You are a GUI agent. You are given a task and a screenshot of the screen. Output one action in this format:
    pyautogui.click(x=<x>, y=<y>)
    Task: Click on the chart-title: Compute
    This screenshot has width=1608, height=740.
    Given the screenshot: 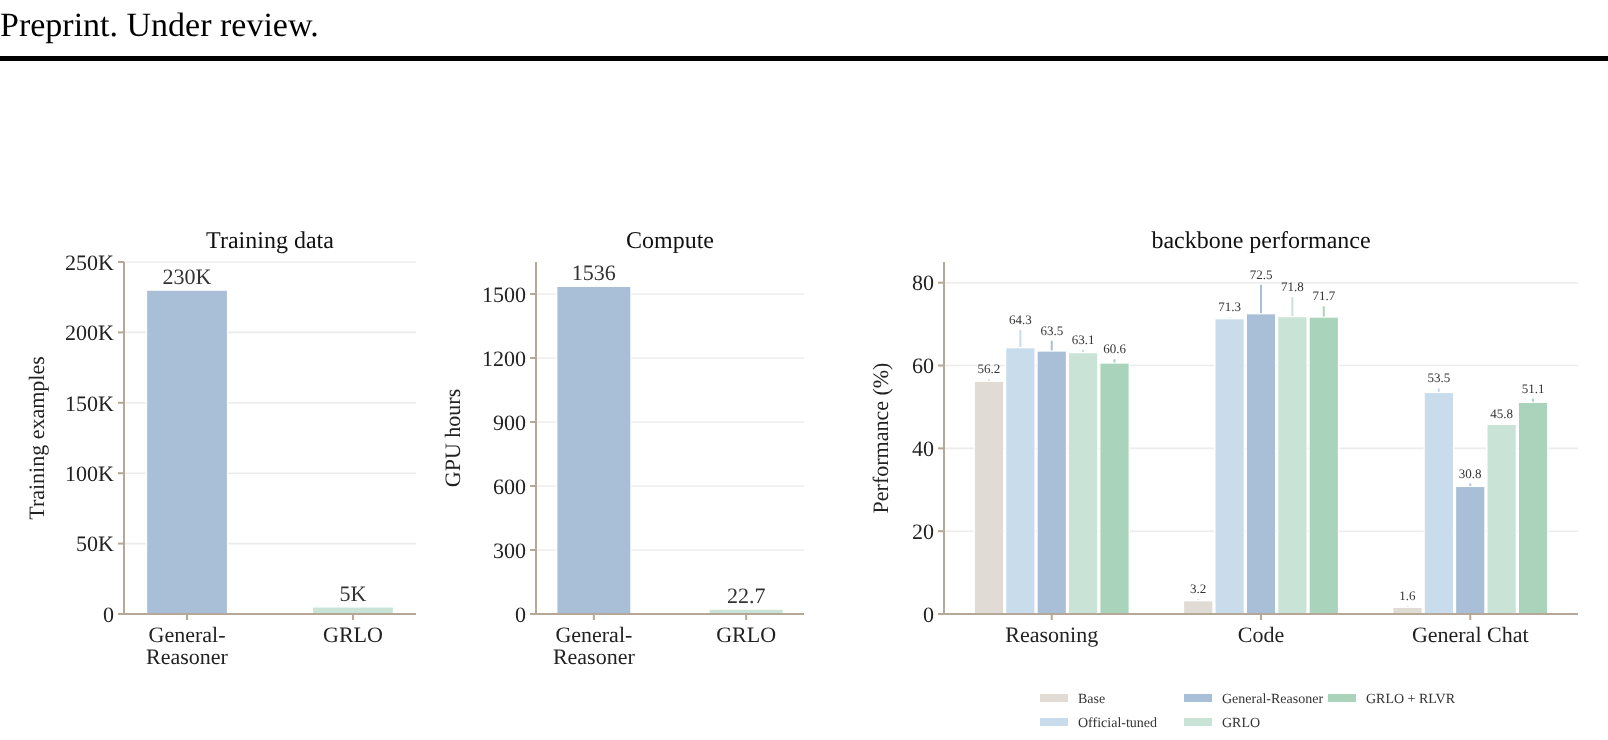 What is the action you would take?
    pyautogui.click(x=670, y=240)
    